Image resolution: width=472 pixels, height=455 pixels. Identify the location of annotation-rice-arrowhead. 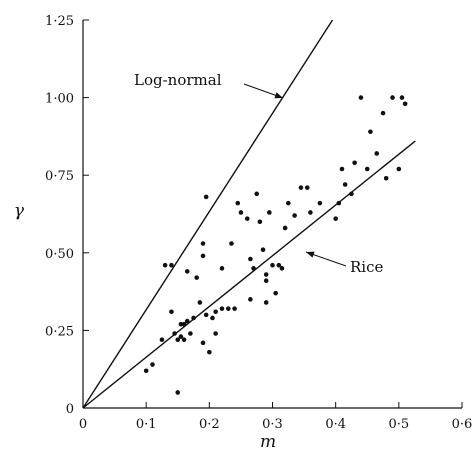
(310, 254).